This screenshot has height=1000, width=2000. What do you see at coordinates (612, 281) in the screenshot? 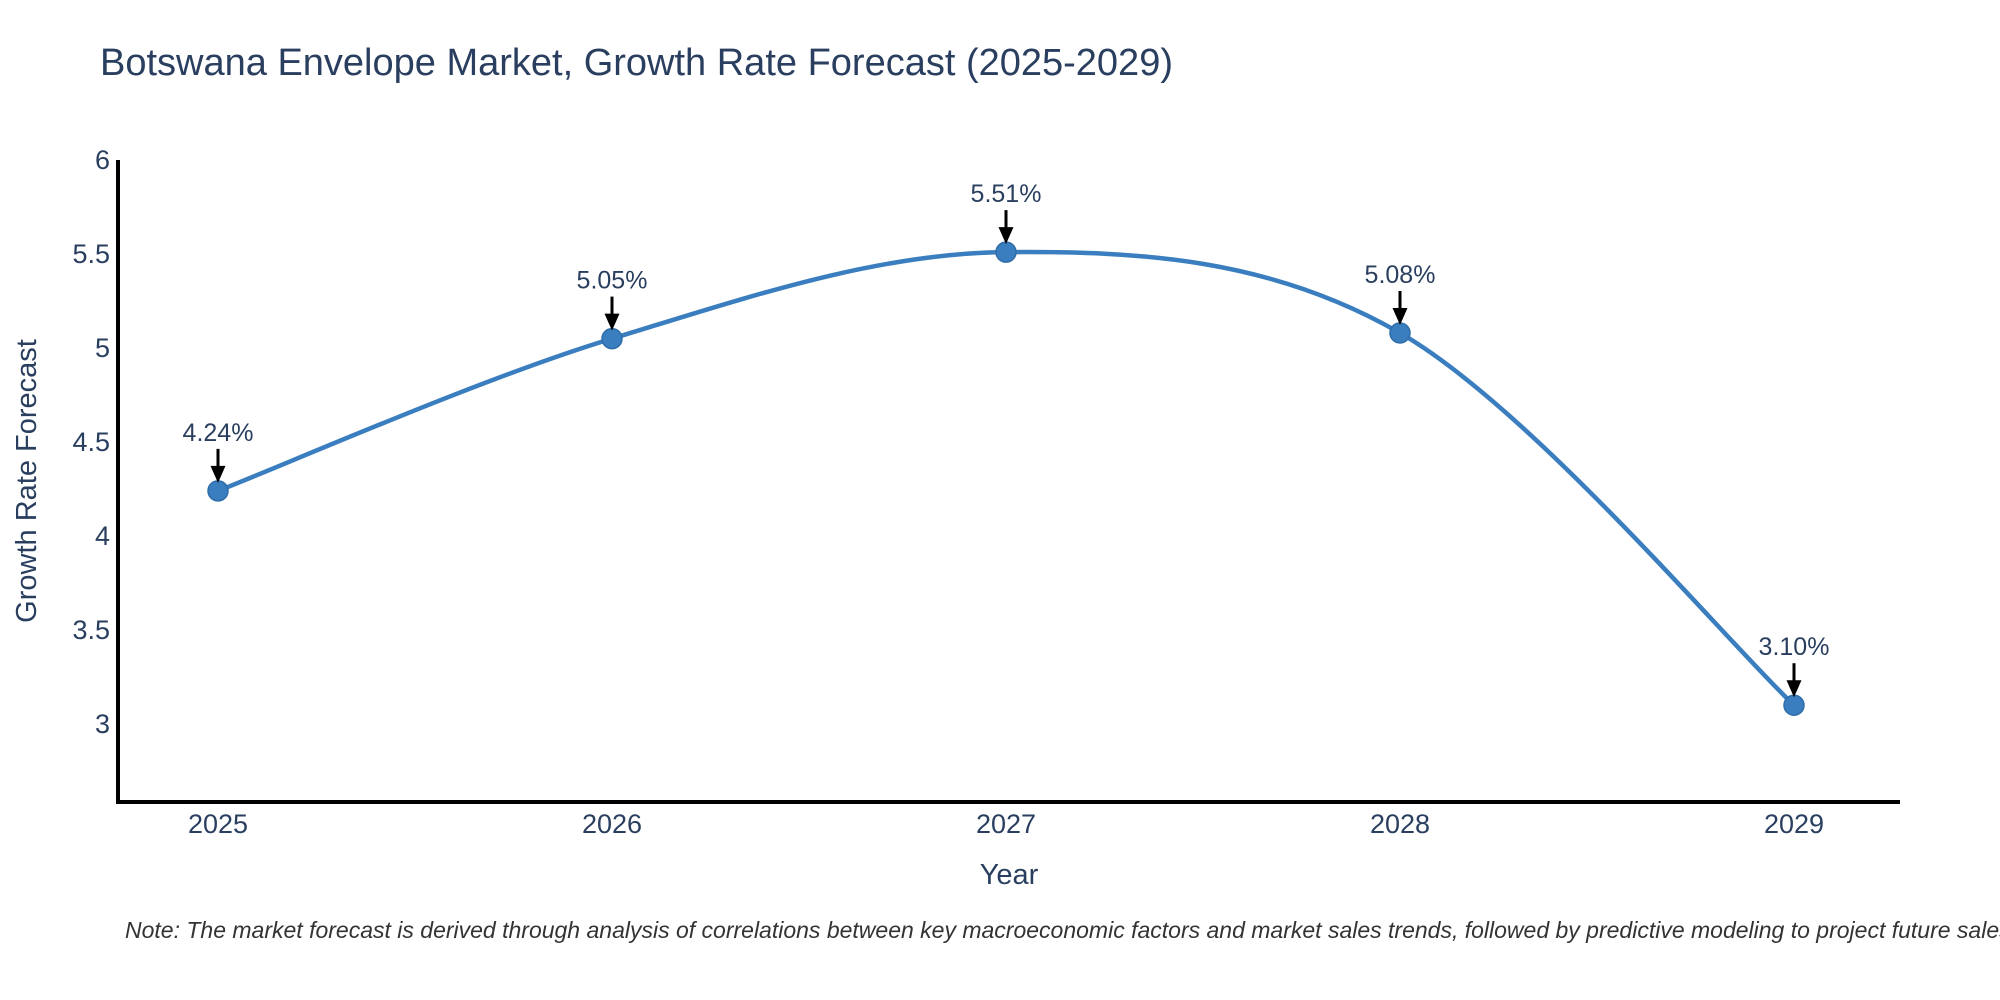
I see `annotation-label-2026: 5.05%` at bounding box center [612, 281].